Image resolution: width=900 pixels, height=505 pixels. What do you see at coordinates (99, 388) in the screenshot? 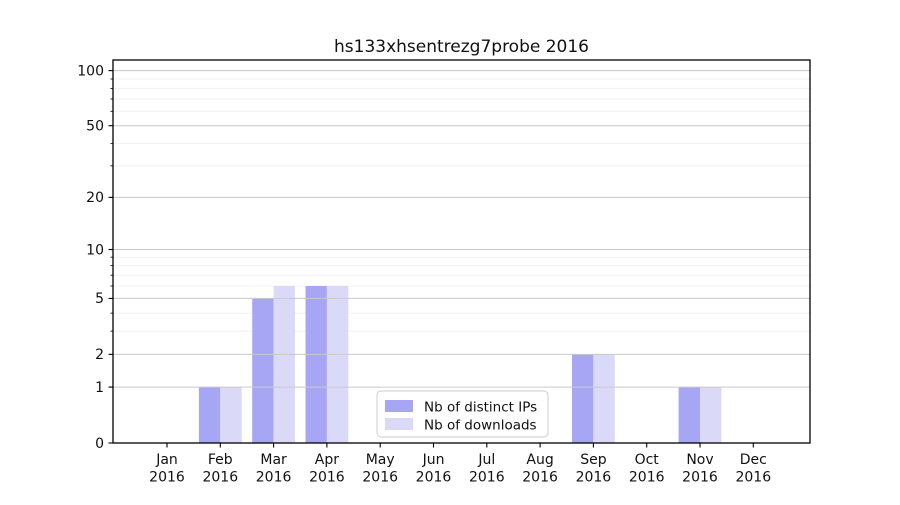
I see `y-tick-label: 1` at bounding box center [99, 388].